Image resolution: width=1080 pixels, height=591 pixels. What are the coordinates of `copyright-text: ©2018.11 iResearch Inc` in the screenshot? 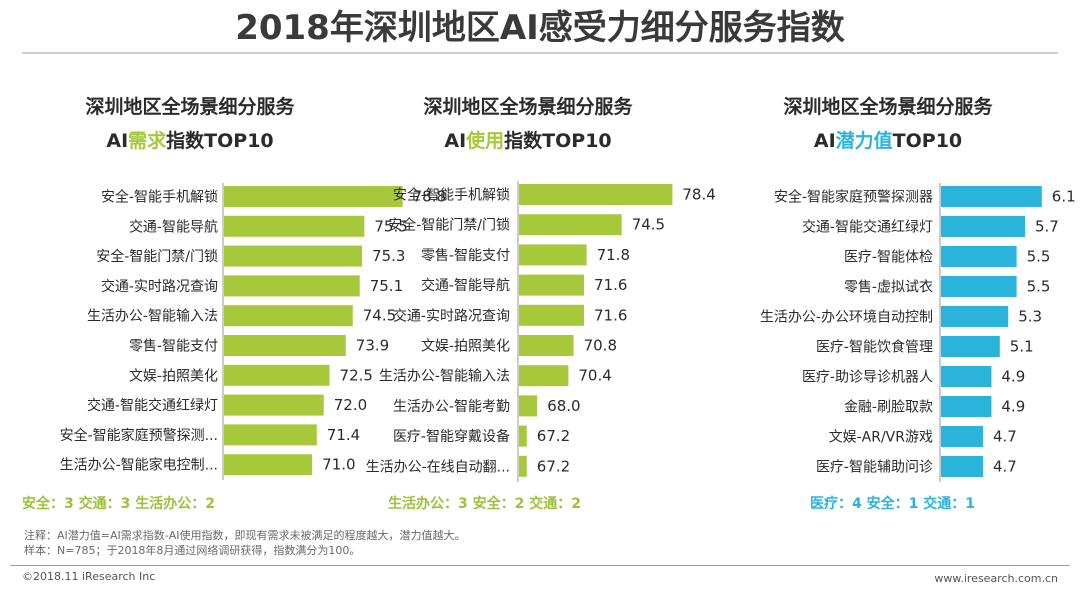 It's located at (89, 576).